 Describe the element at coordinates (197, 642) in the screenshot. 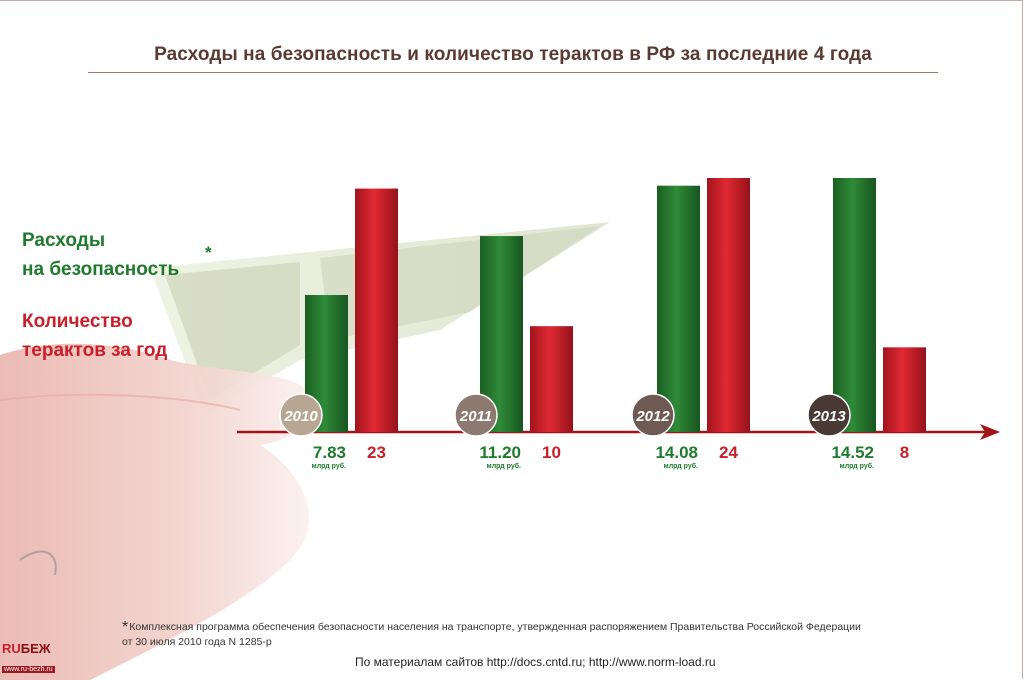

I see `footnote-line2: от 30 июля 2010 года N 1285-р` at that location.